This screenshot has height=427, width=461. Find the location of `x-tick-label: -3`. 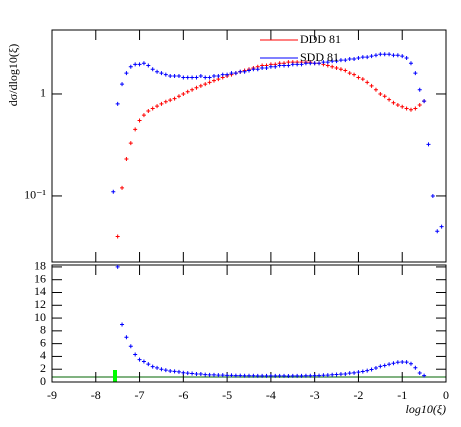

x-tick-label: -3 is located at coordinates (315, 395).